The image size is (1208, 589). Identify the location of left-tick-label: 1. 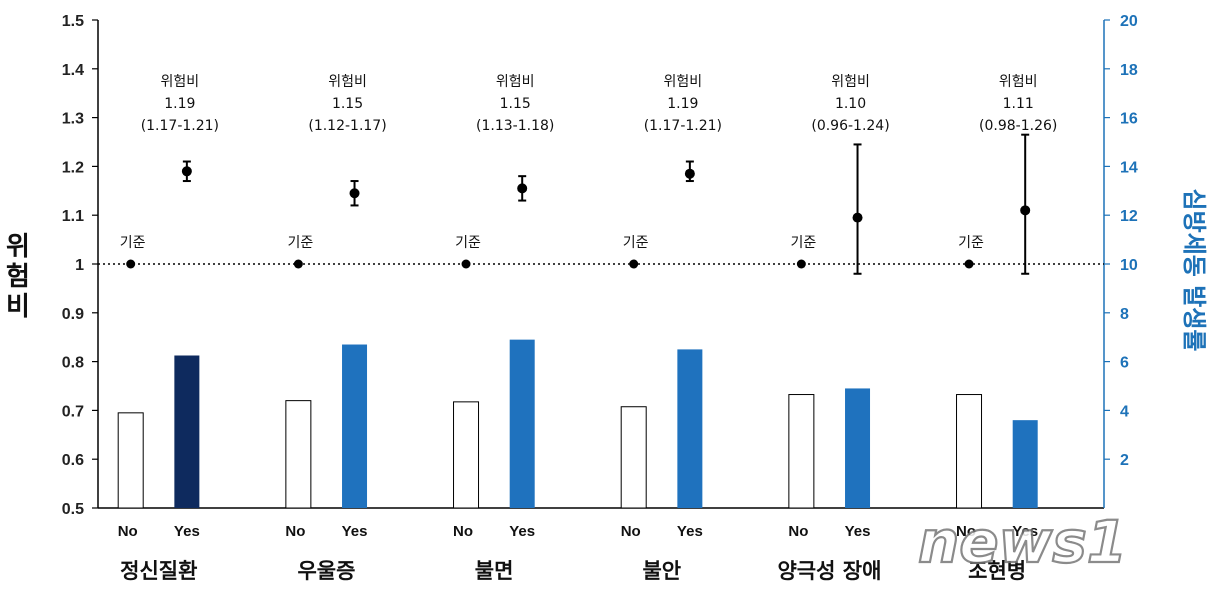
(79, 265).